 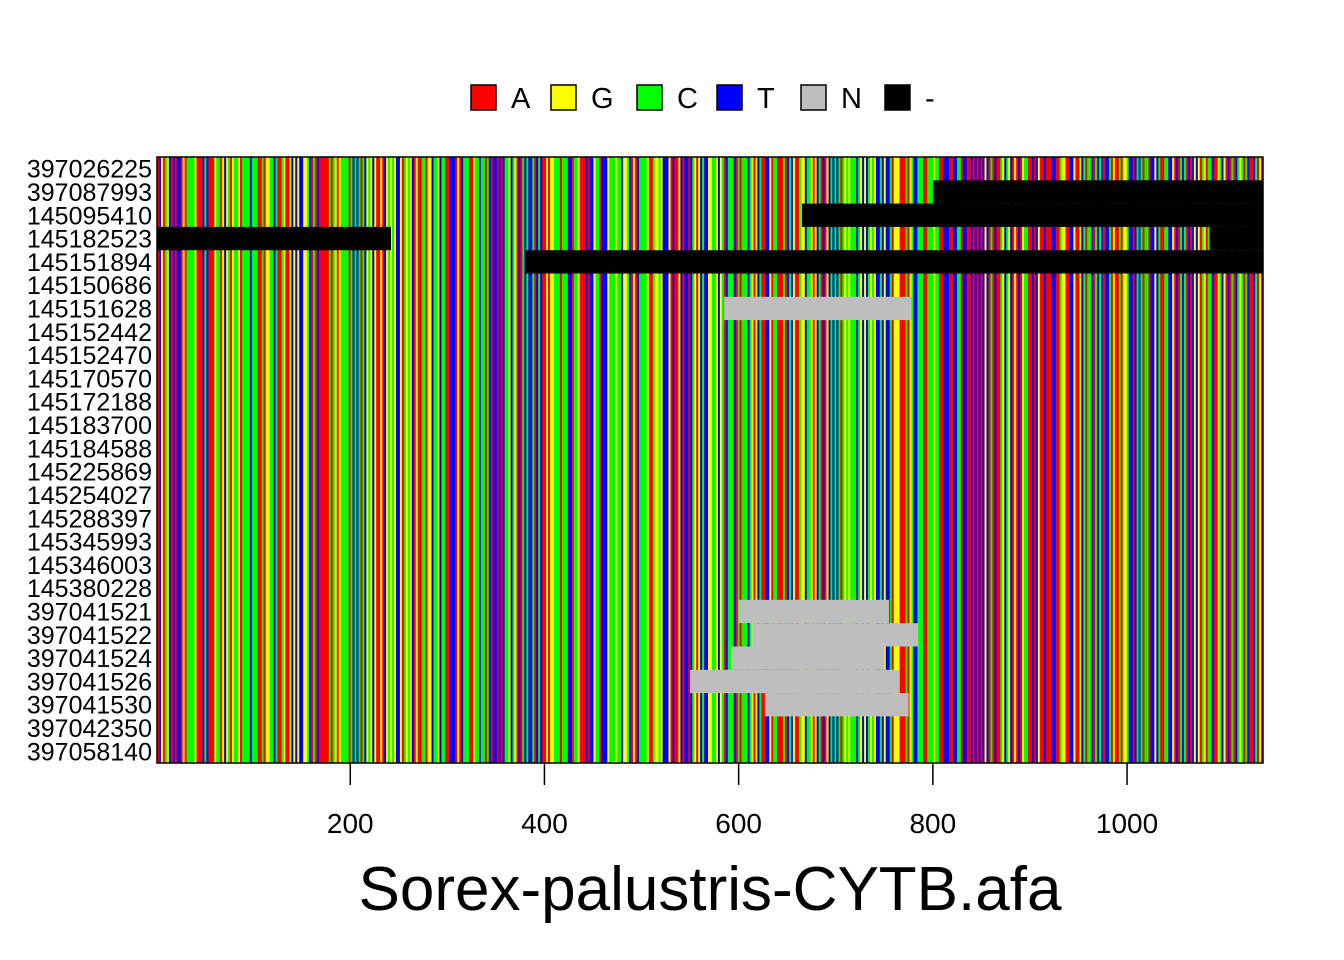 I want to click on row-label: 145380228, so click(x=89, y=589).